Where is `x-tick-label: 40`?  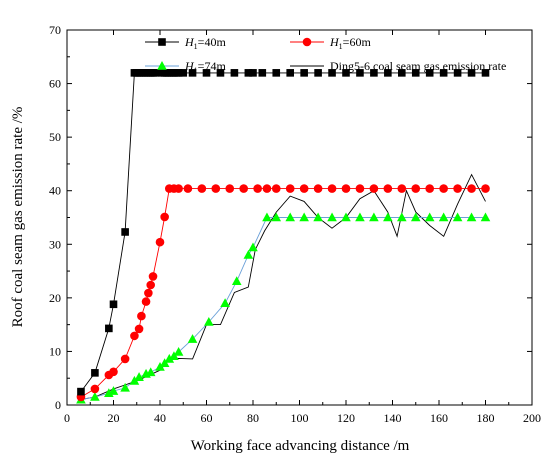
x-tick-label: 40 is located at coordinates (160, 418).